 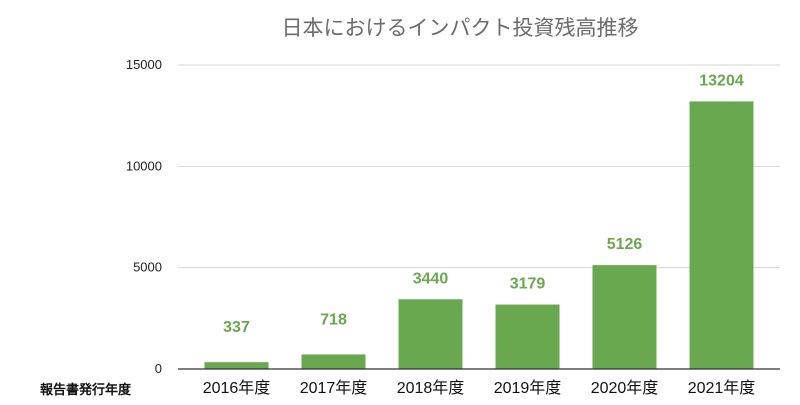 What do you see at coordinates (237, 388) in the screenshot?
I see `x-tick-label: 2016年度` at bounding box center [237, 388].